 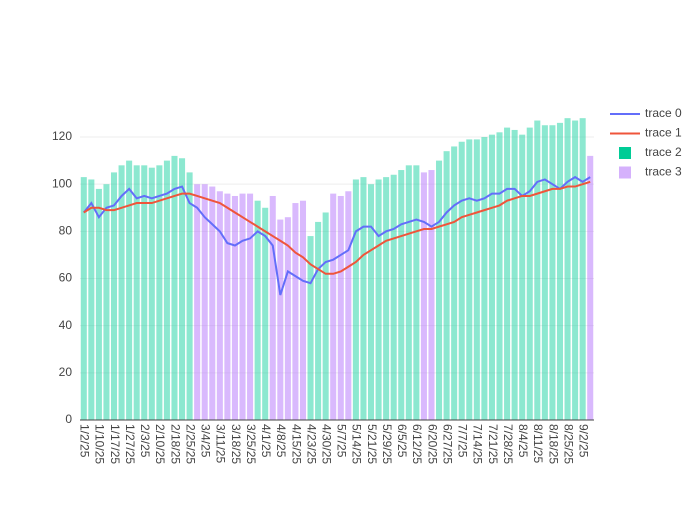 What do you see at coordinates (538, 443) in the screenshot?
I see `x-tick-label: 8/11/25` at bounding box center [538, 443].